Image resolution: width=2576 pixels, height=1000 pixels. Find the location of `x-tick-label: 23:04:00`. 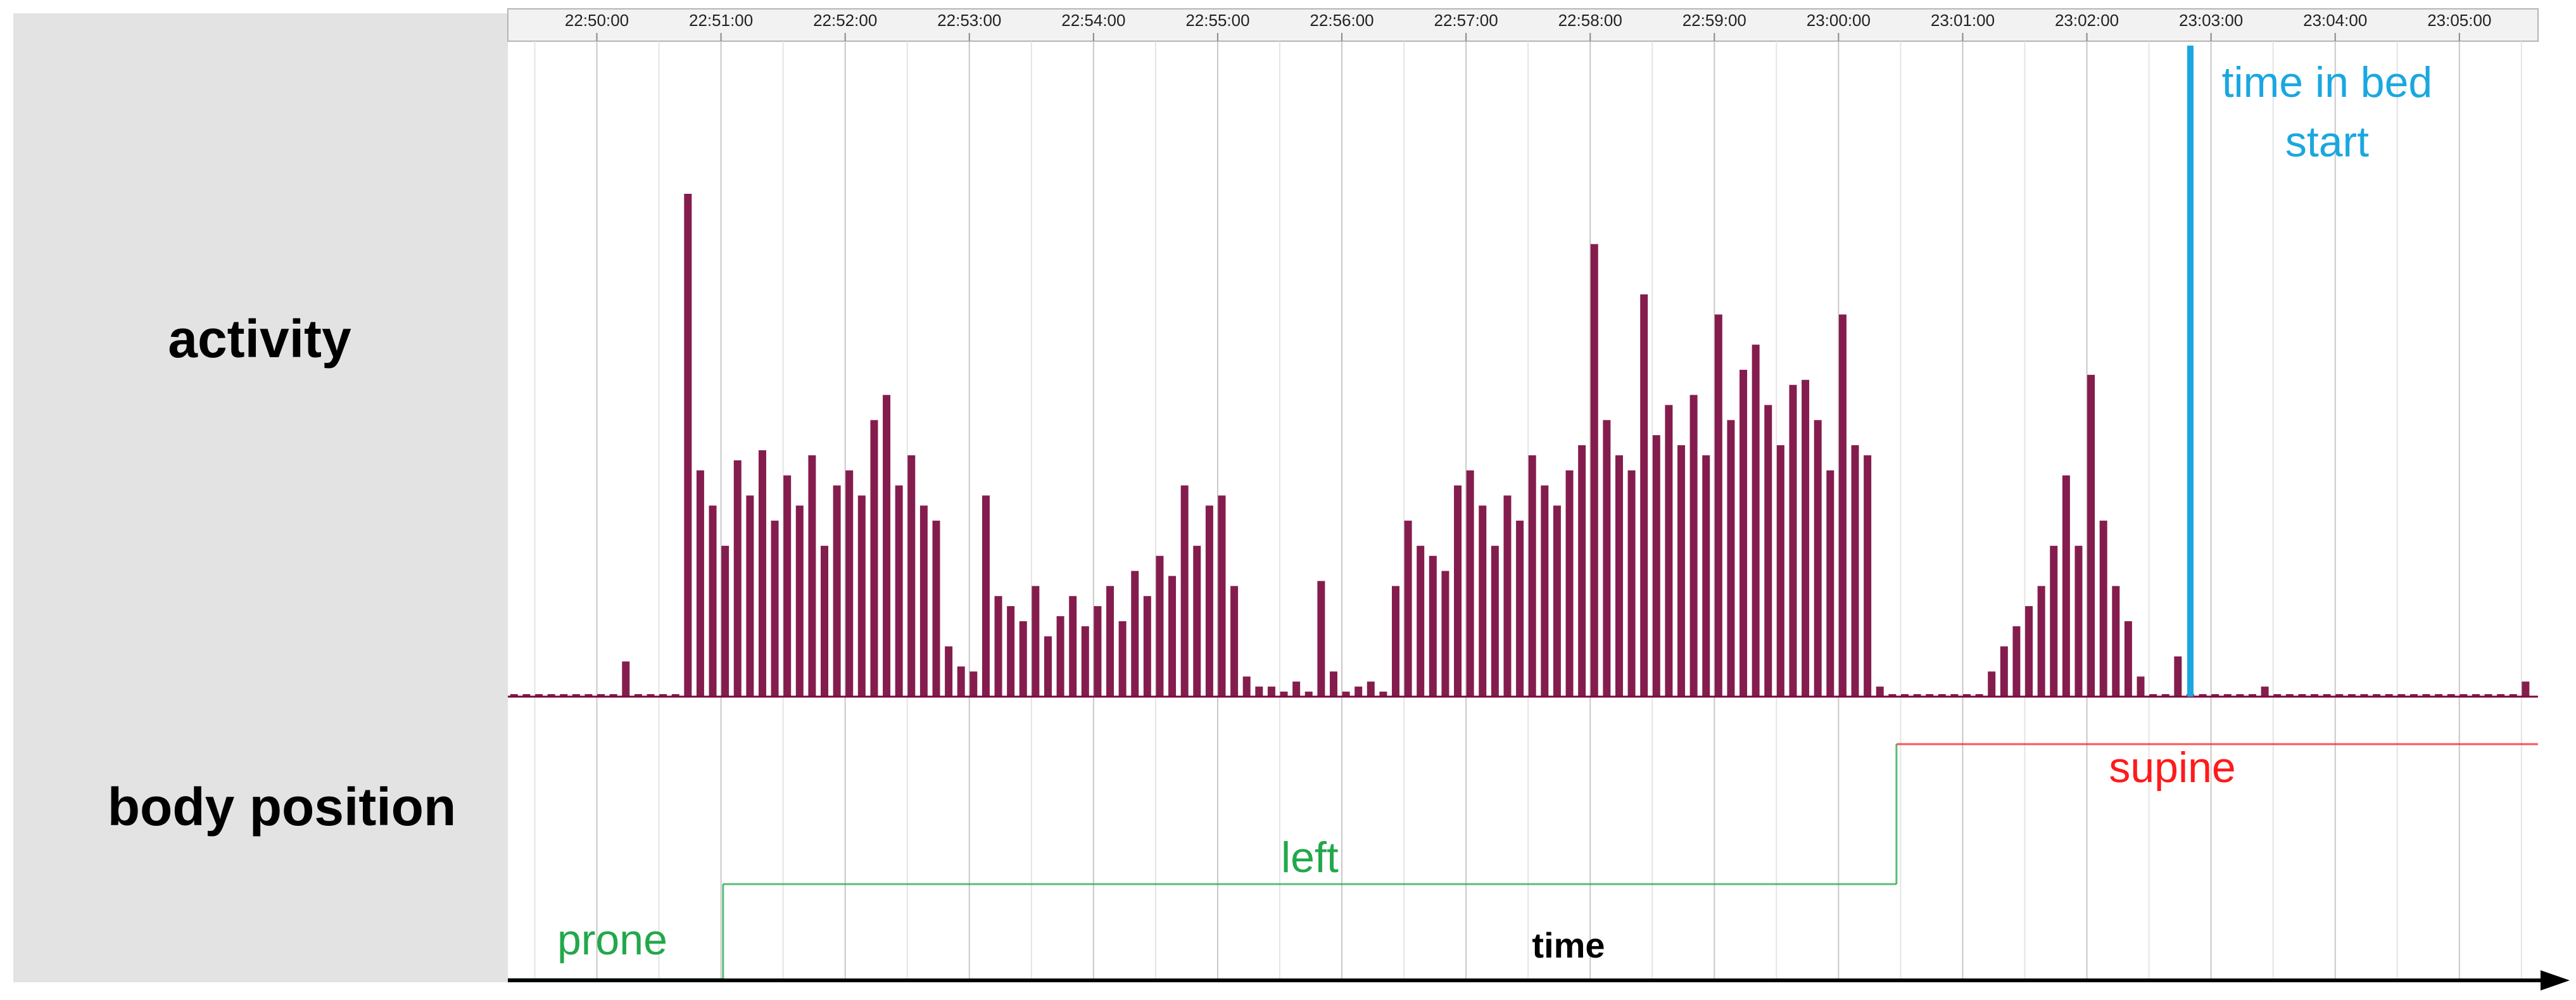

x-tick-label: 23:04:00 is located at coordinates (2335, 21).